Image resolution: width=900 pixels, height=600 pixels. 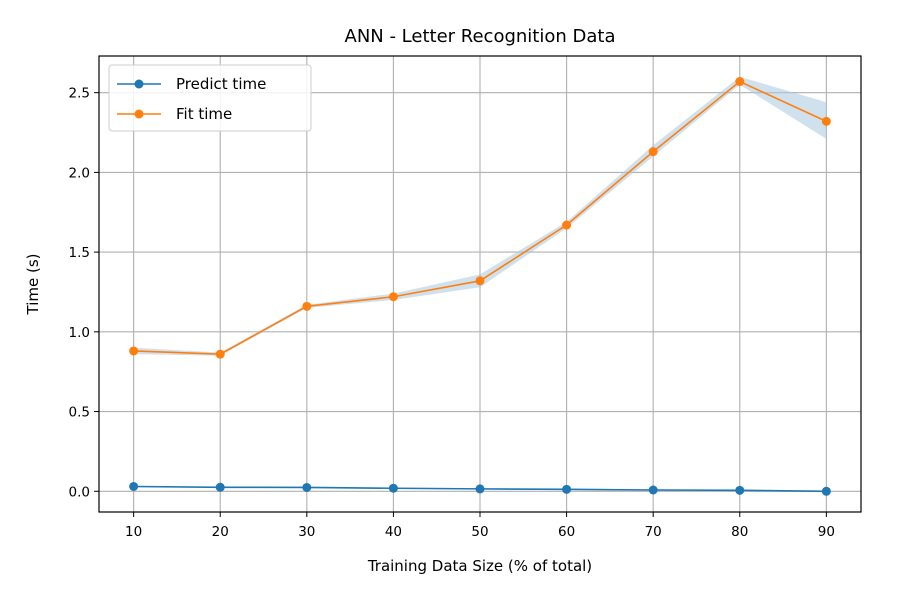 I want to click on y-tick-label: 2.0, so click(x=79, y=173).